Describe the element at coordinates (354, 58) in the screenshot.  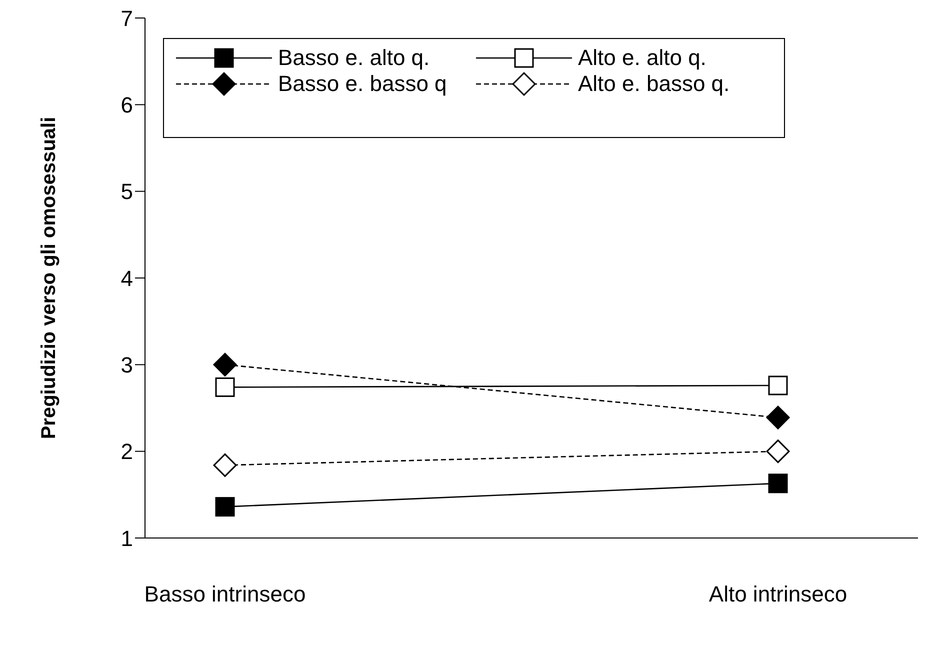
I see `legend-label: Basso e. alto q.` at that location.